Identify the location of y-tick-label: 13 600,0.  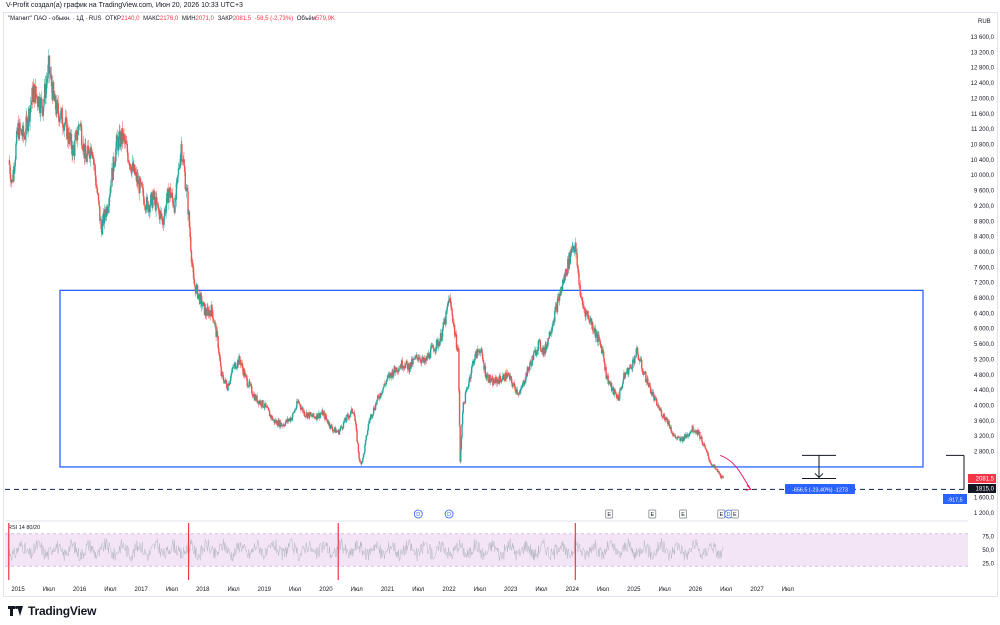
(983, 38).